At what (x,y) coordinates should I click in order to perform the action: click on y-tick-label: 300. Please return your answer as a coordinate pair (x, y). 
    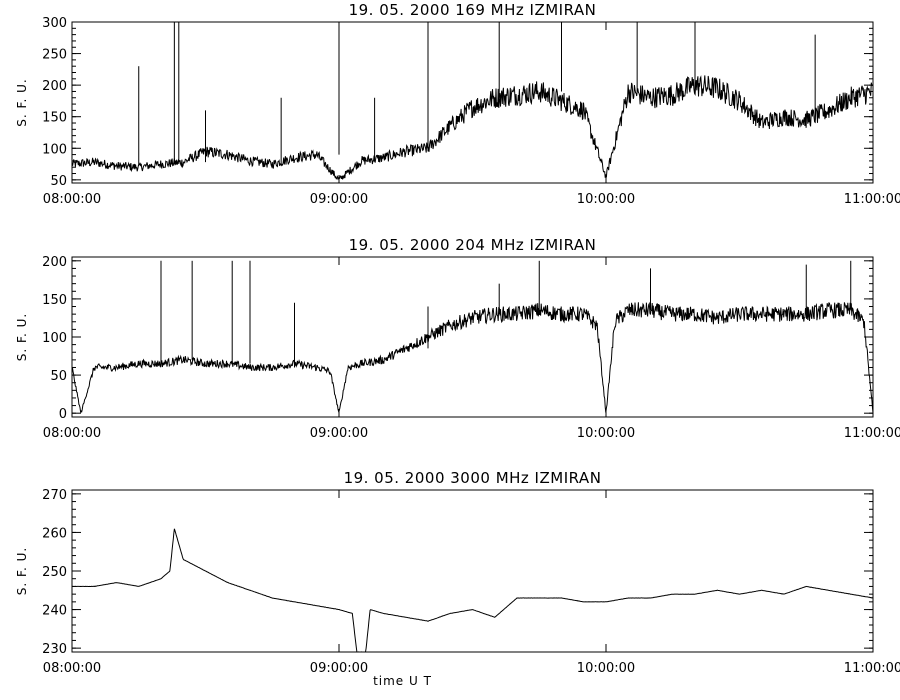
    Looking at the image, I should click on (54, 23).